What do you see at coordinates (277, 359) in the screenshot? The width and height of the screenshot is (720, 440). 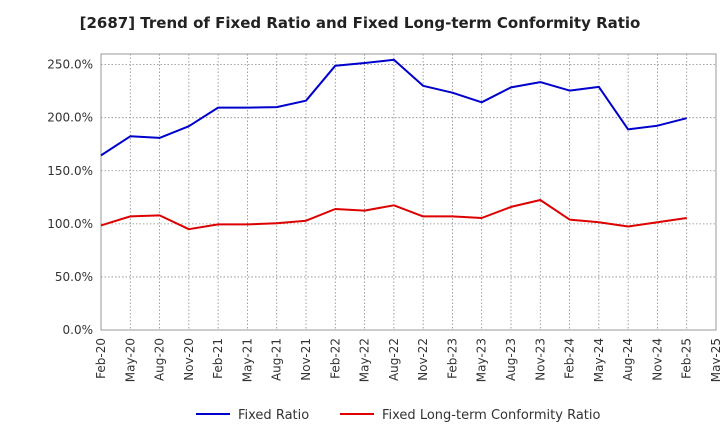 I see `x-tick-label: Aug-21` at bounding box center [277, 359].